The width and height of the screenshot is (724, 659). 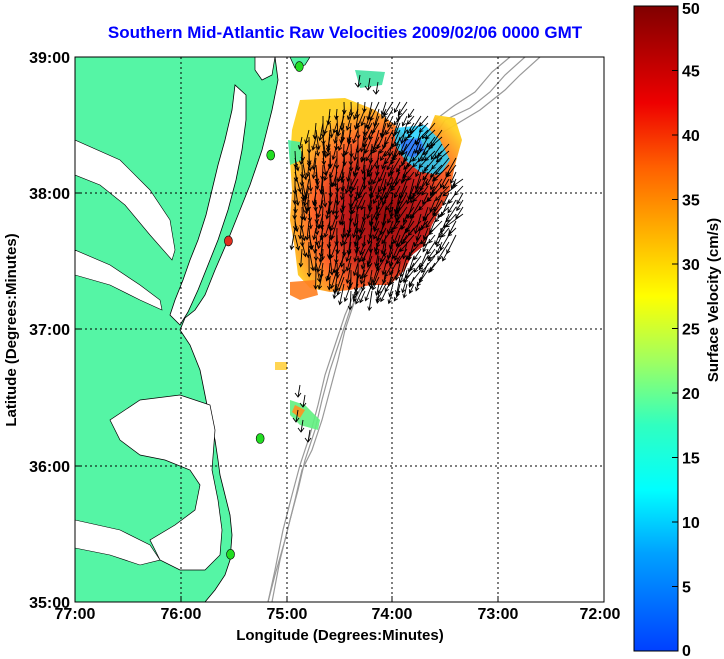 I want to click on y-tick-label: 36:00, so click(x=49, y=467).